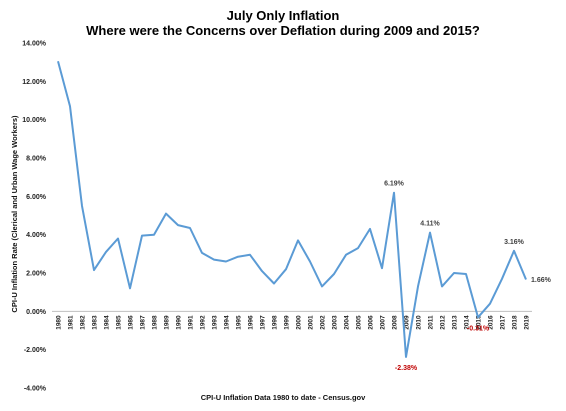  I want to click on y-tick-label: 8.00%, so click(36, 159).